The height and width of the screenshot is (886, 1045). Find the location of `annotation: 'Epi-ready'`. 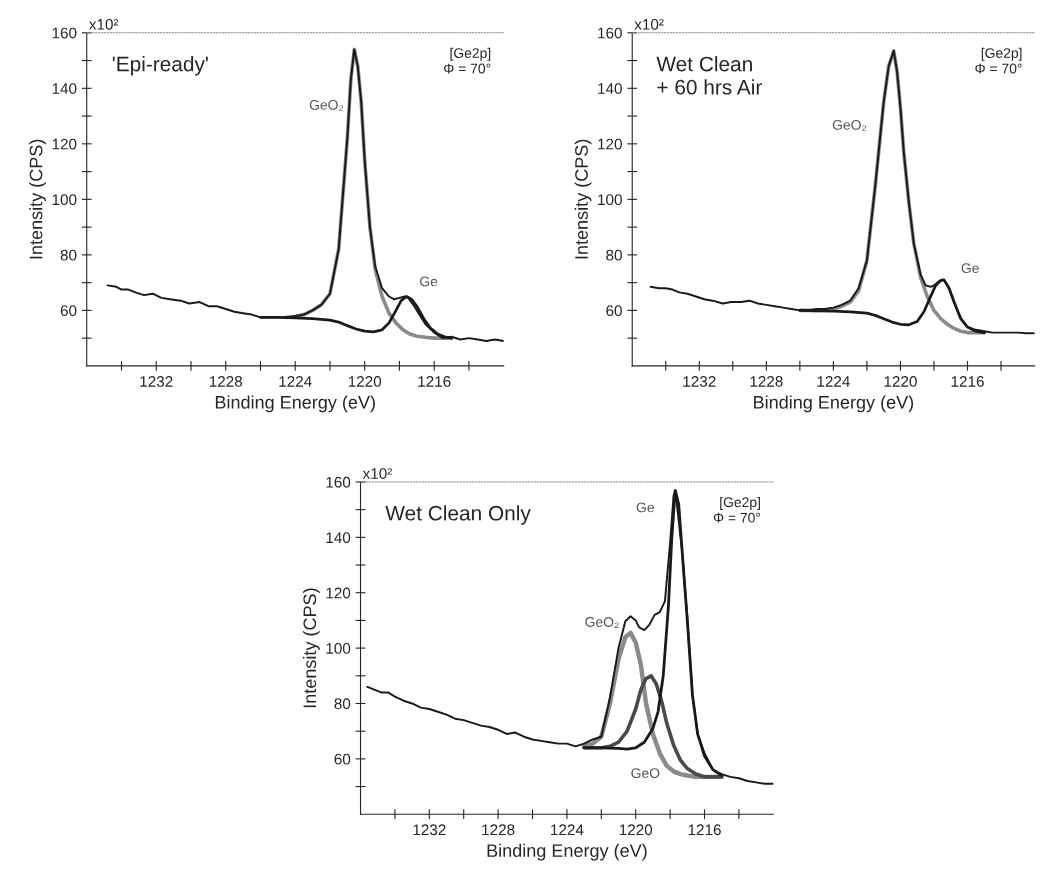

annotation: 'Epi-ready' is located at coordinates (160, 66).